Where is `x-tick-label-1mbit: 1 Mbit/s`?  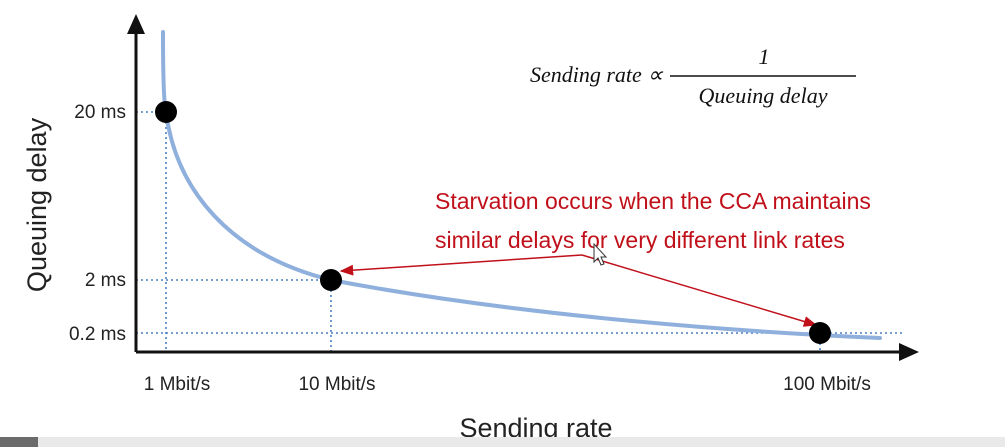
x-tick-label-1mbit: 1 Mbit/s is located at coordinates (177, 384).